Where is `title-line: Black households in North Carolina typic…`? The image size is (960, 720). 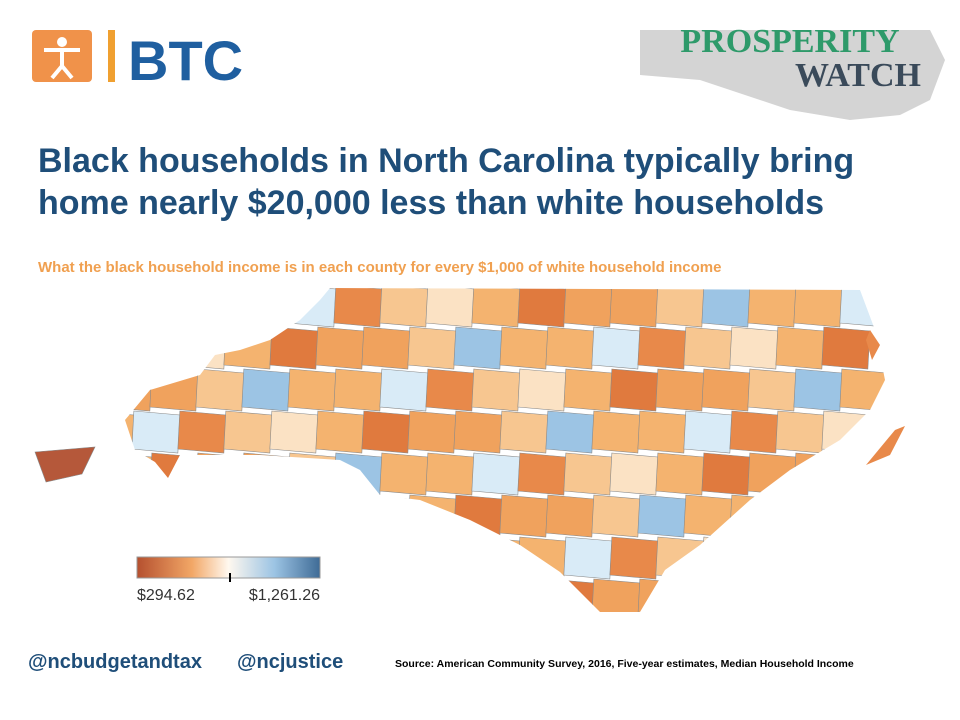 title-line: Black households in North Carolina typic… is located at coordinates (446, 161).